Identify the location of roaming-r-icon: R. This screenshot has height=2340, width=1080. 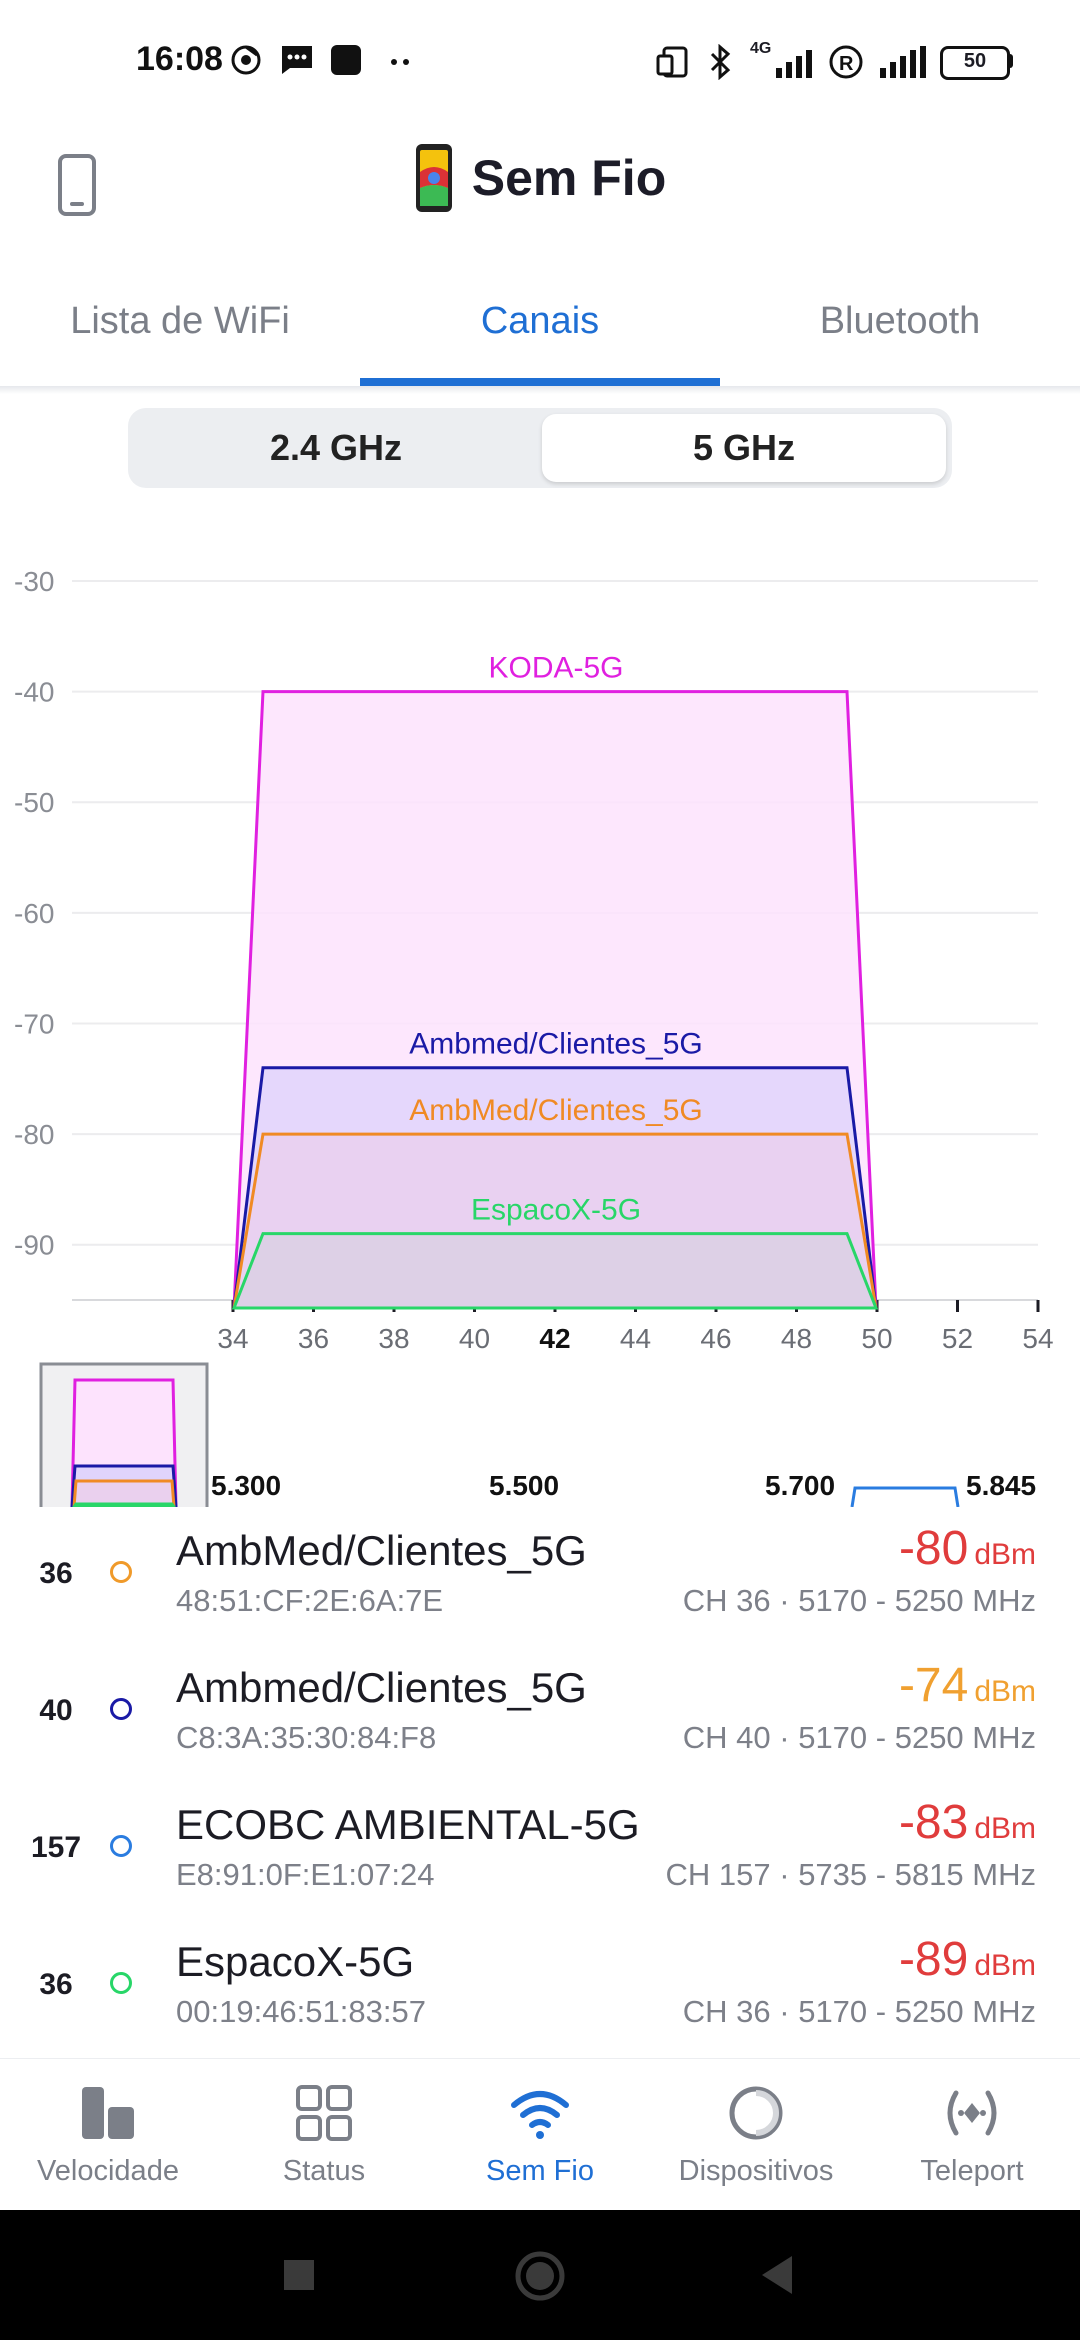
(846, 62).